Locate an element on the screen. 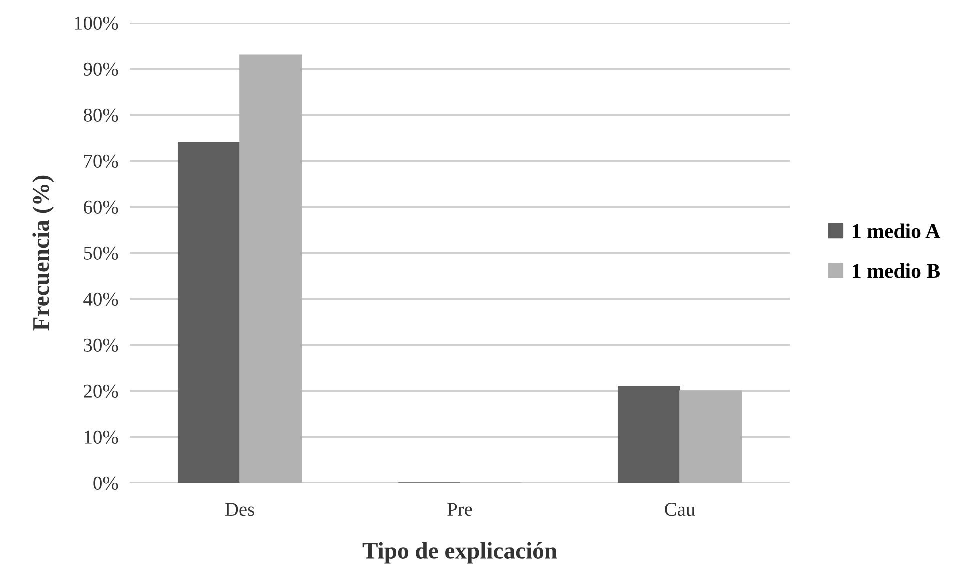  x-tick-label: Des is located at coordinates (239, 509).